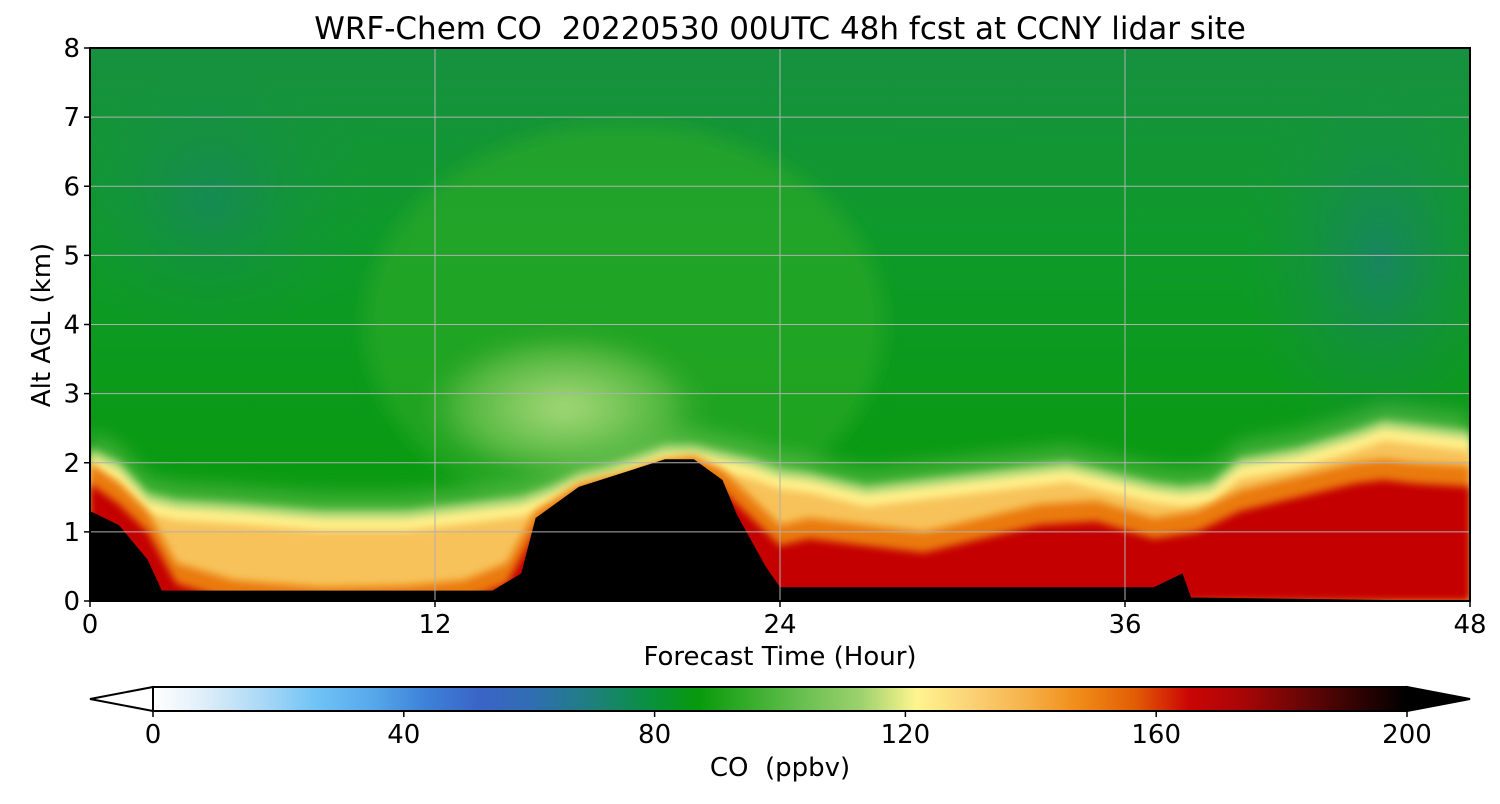 The height and width of the screenshot is (804, 1500). What do you see at coordinates (434, 625) in the screenshot?
I see `x-tick-label: 12` at bounding box center [434, 625].